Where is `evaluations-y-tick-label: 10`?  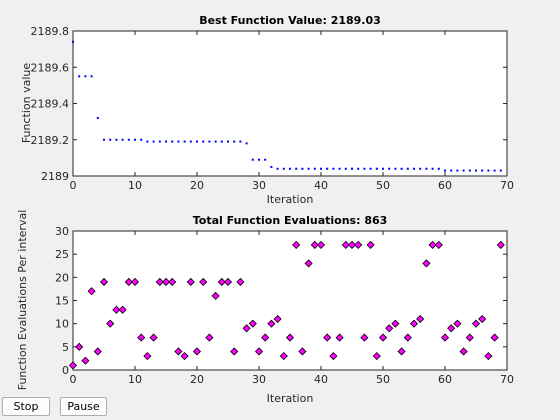 evaluations-y-tick-label: 10 is located at coordinates (62, 324).